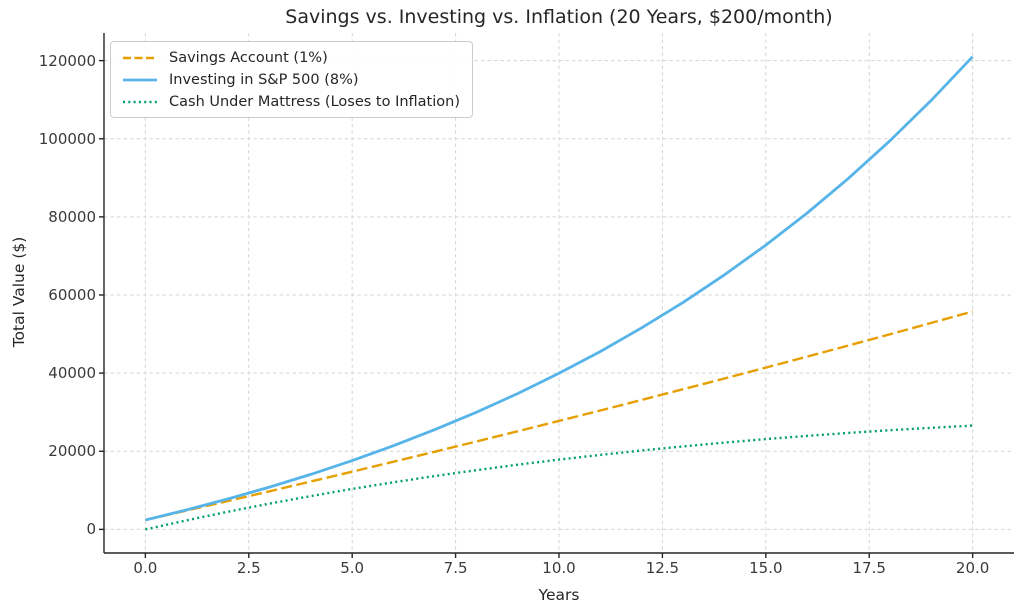 The image size is (1024, 611). Describe the element at coordinates (140, 57) in the screenshot. I see `savings-line-sample-icon` at that location.